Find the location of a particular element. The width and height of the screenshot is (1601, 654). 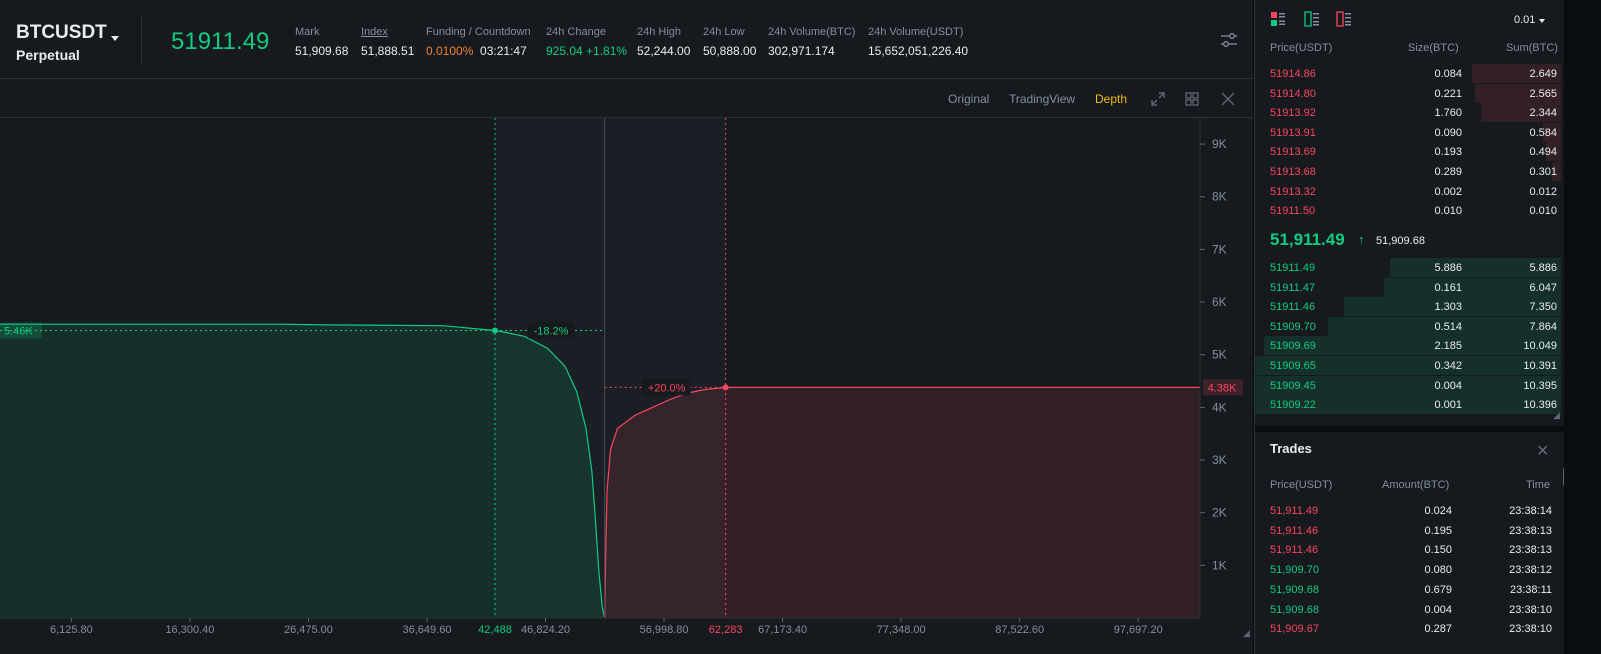

trades-header-time: Time is located at coordinates (1538, 485).